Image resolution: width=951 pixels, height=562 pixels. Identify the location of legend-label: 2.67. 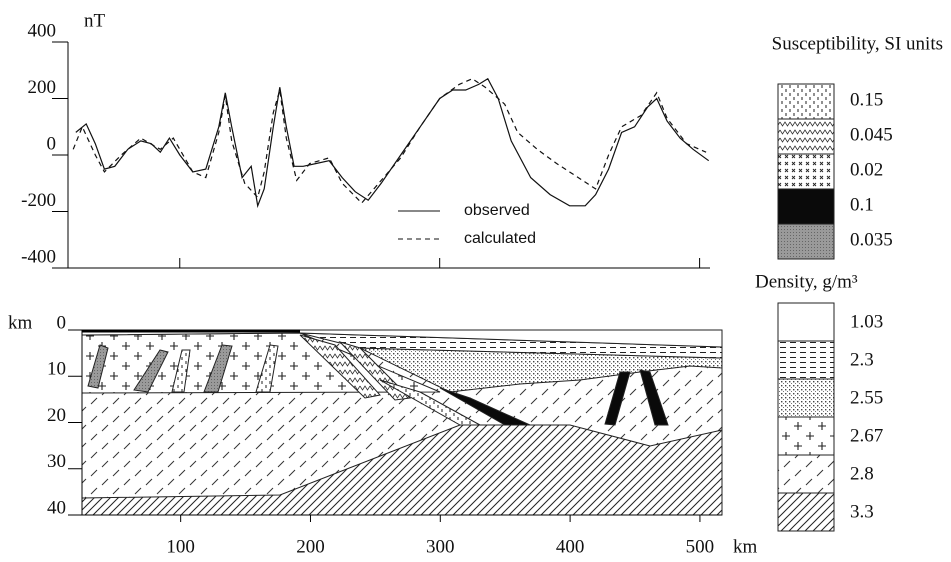
(866, 435).